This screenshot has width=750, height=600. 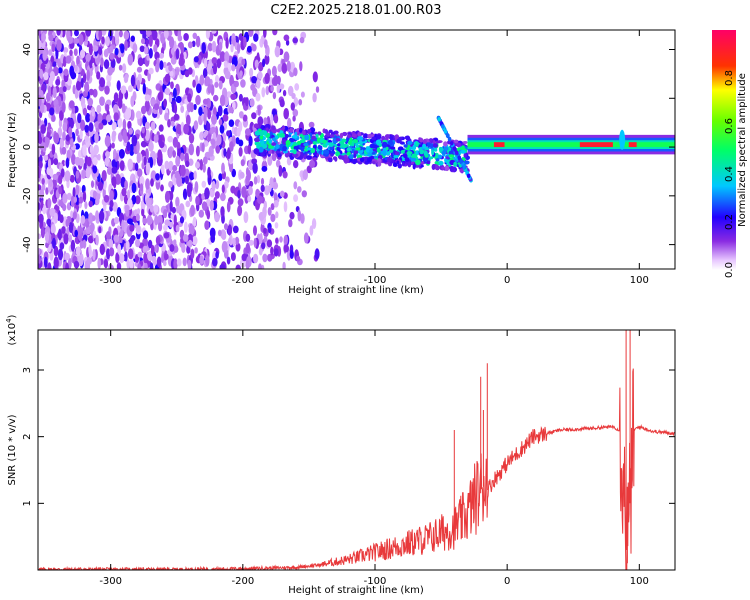 What do you see at coordinates (355, 10) in the screenshot?
I see `figure-title: C2E2.2025.218.01.00.R03` at bounding box center [355, 10].